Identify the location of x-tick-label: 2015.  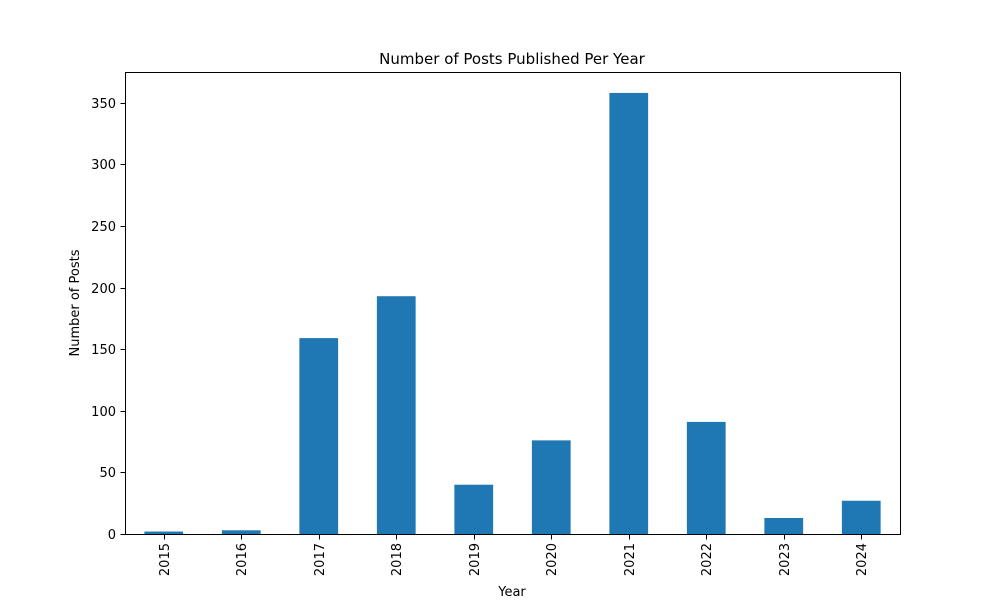
(165, 559).